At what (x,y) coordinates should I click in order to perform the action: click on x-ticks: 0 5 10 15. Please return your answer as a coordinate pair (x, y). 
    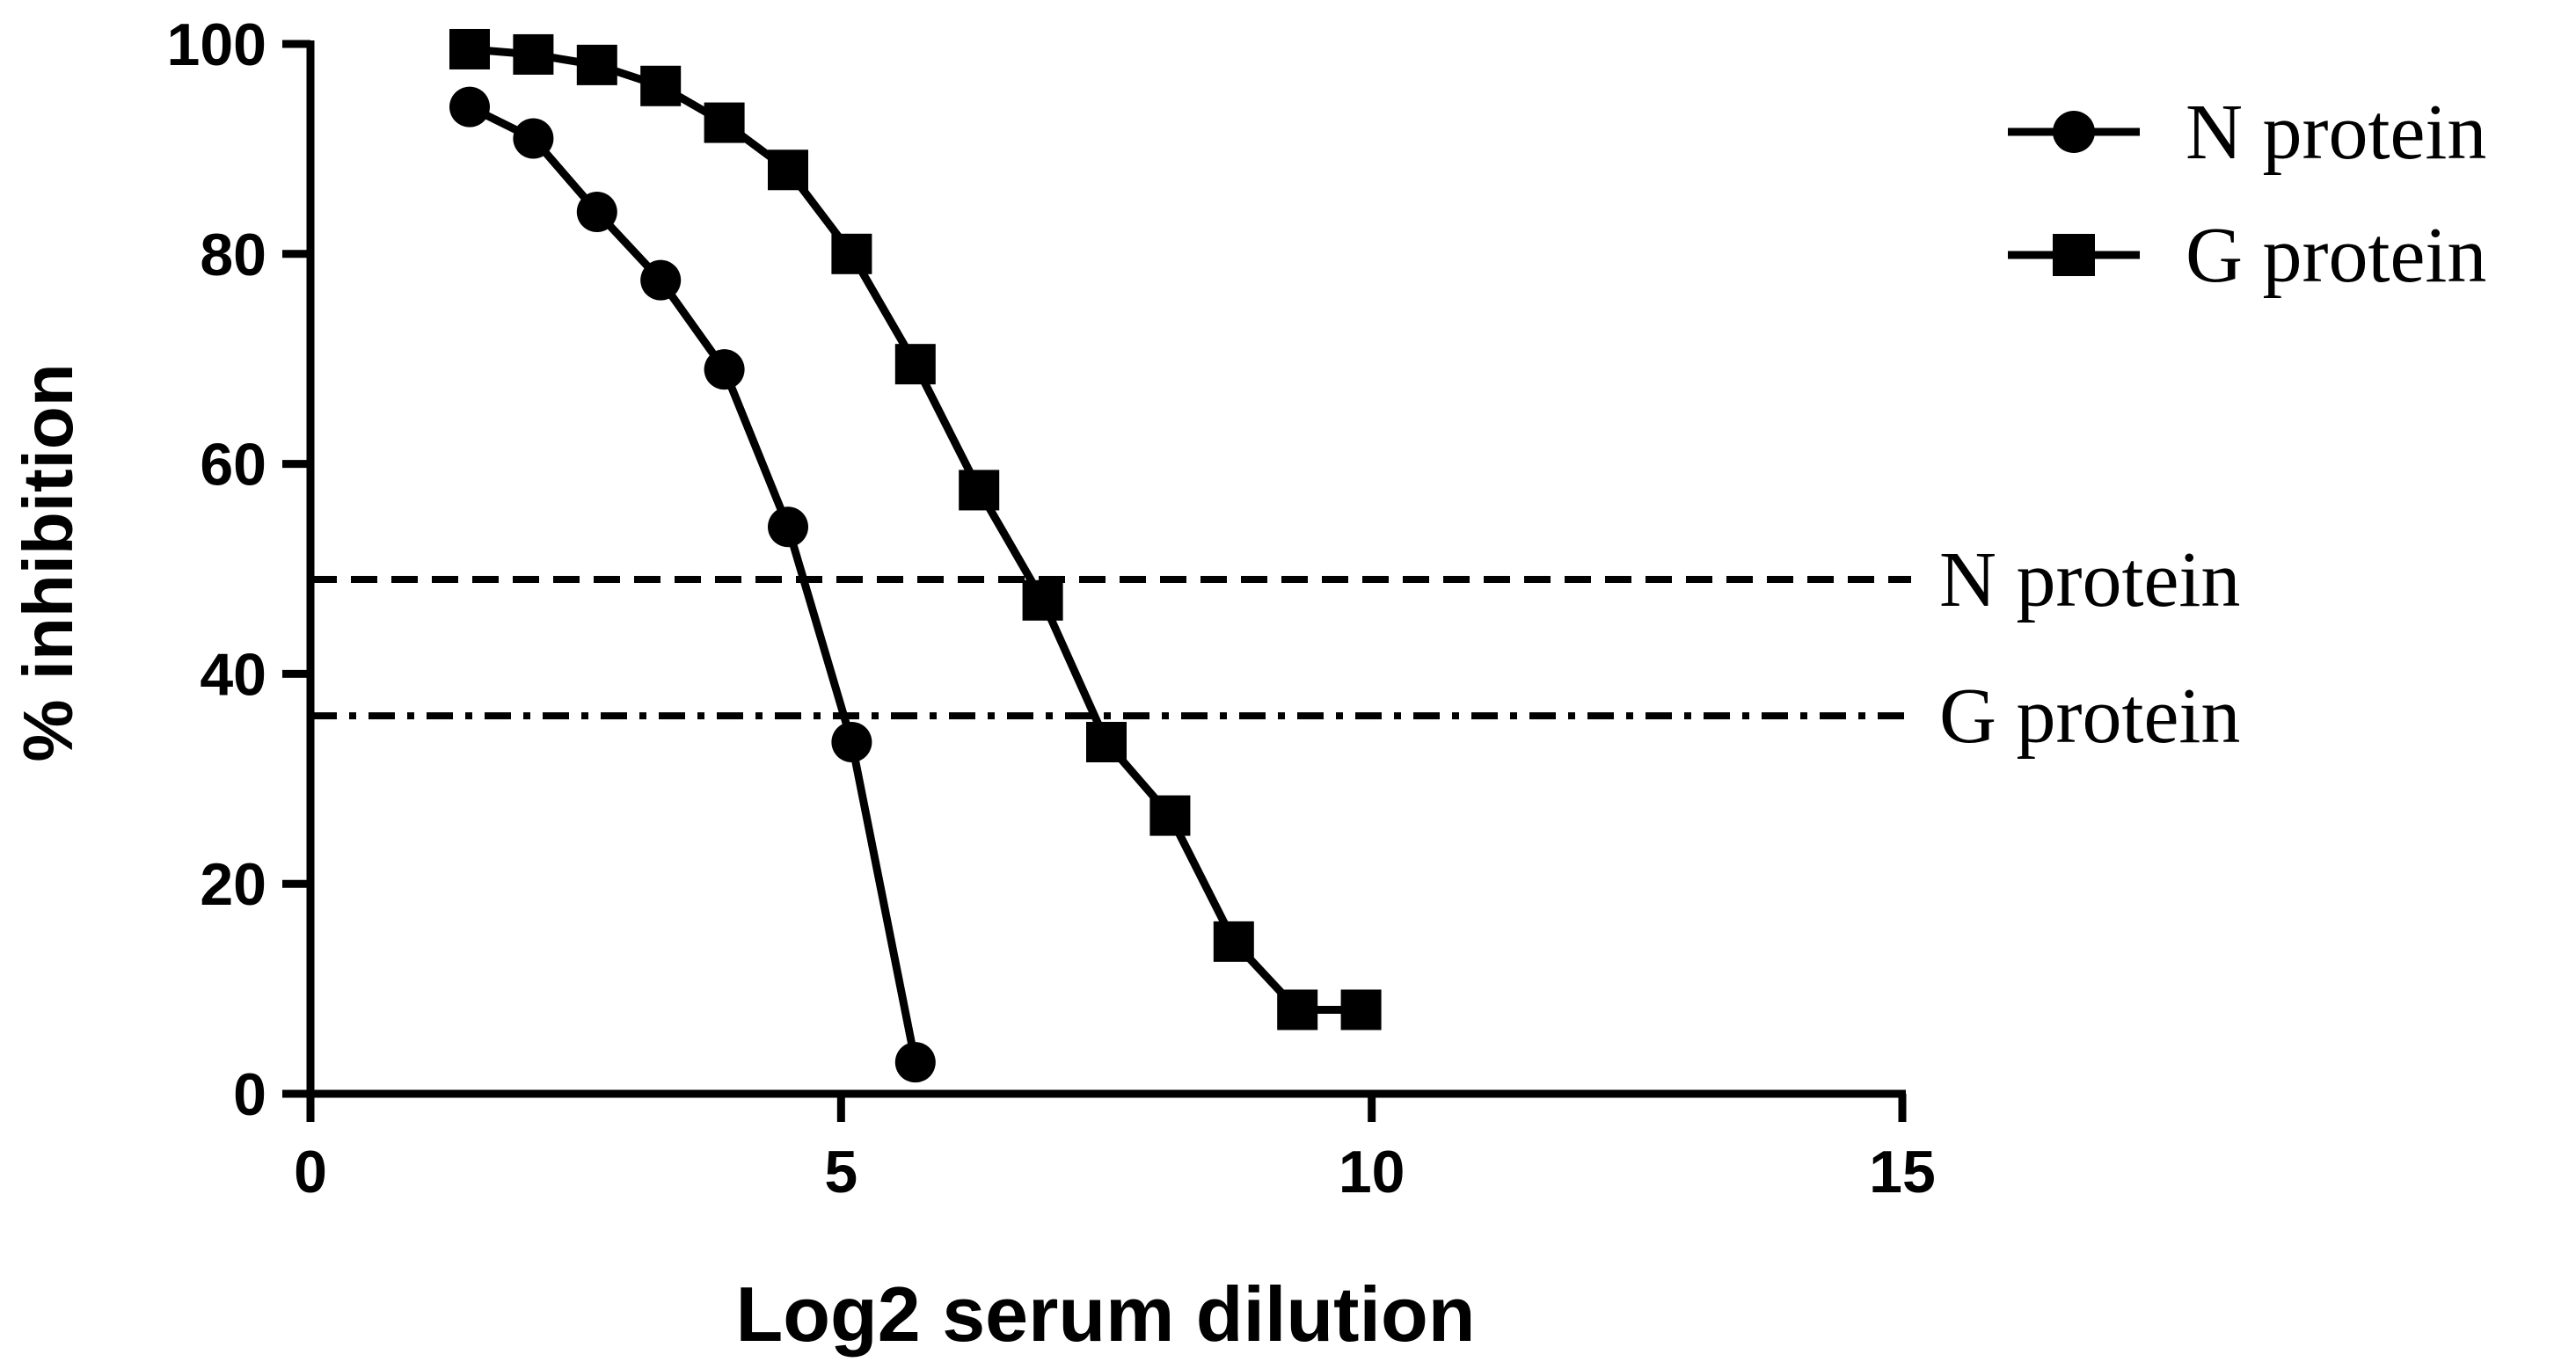
    Looking at the image, I should click on (1115, 1149).